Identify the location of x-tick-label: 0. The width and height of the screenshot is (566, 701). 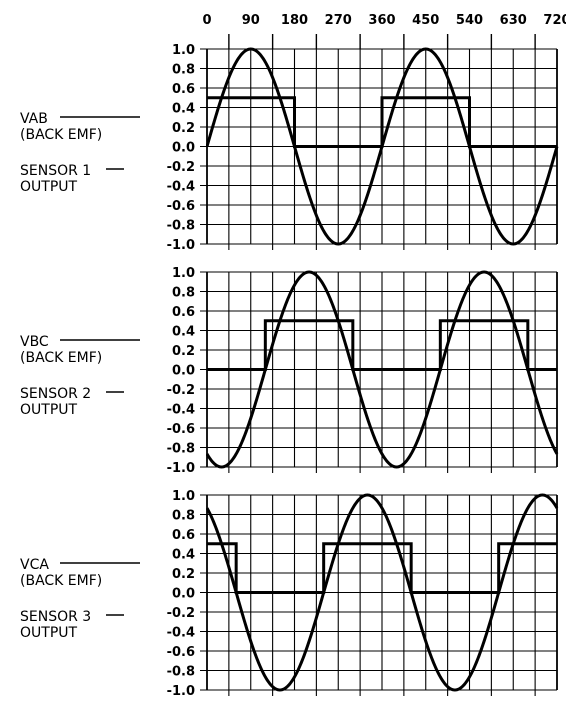
(206, 20).